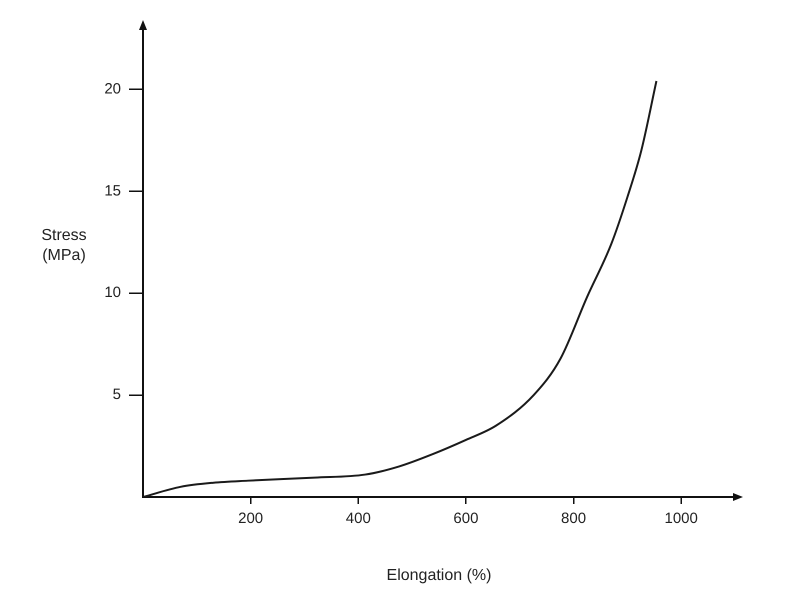  Describe the element at coordinates (358, 519) in the screenshot. I see `x-tick-label: 400` at that location.